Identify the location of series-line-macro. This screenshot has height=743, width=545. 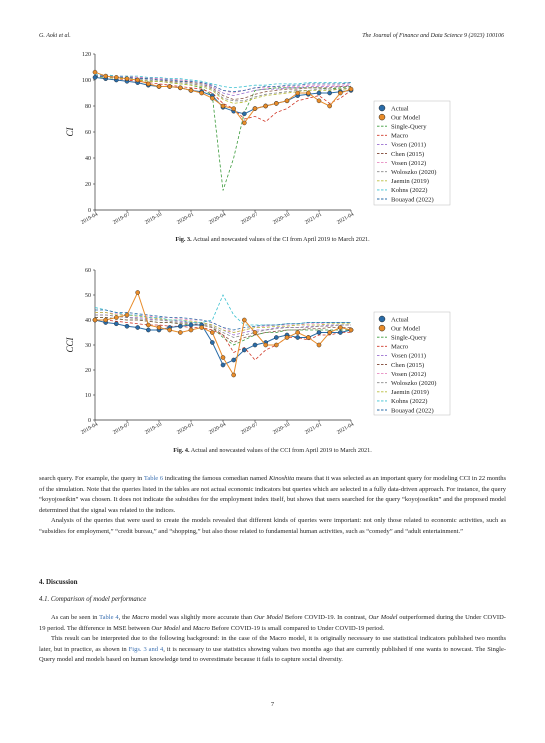
(223, 340).